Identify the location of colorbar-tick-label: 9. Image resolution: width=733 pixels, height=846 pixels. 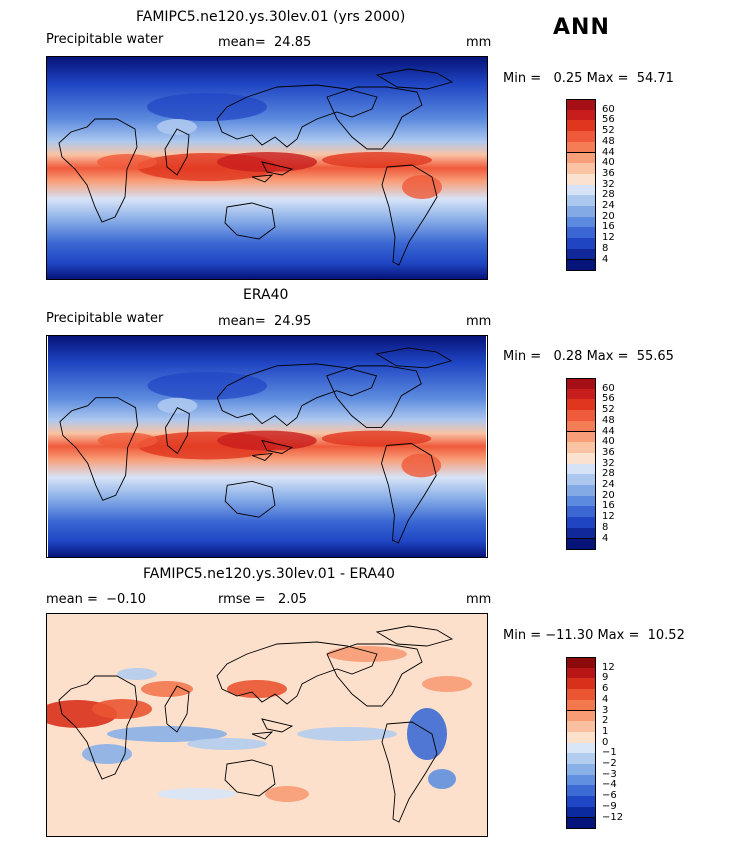
(605, 678).